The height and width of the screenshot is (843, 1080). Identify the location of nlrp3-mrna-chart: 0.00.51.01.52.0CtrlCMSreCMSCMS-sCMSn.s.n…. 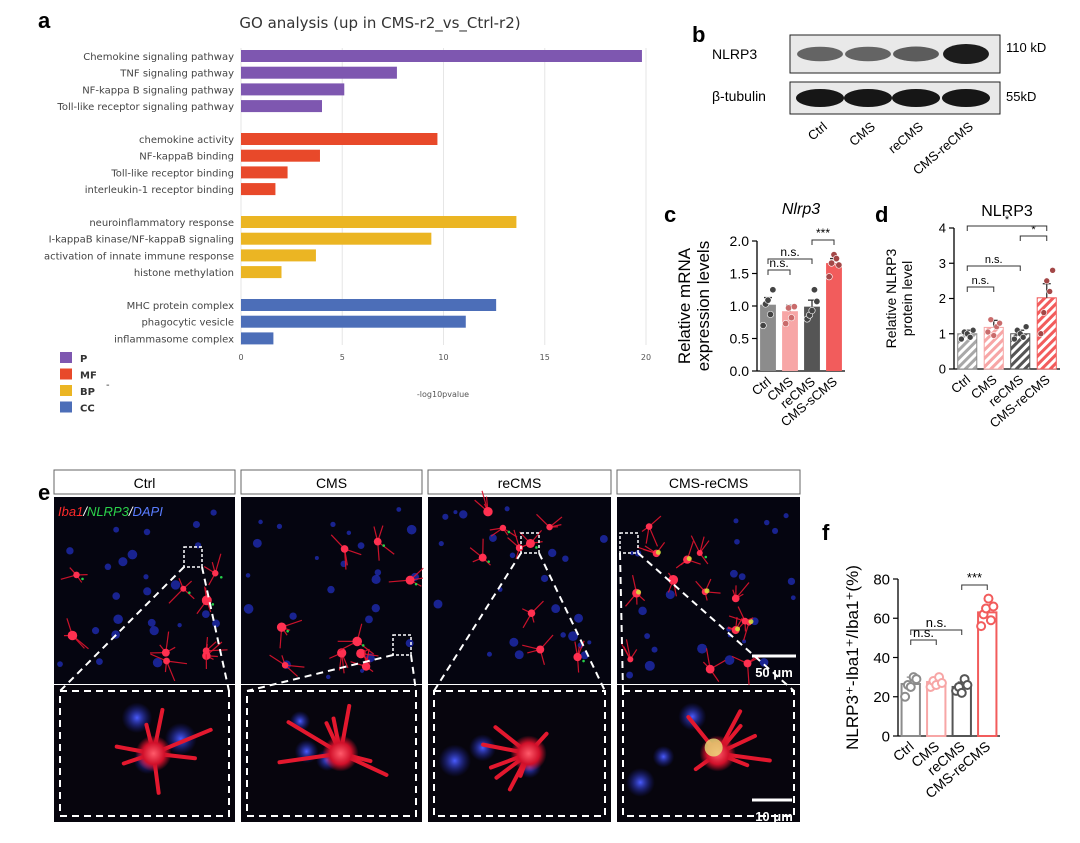
(760, 315).